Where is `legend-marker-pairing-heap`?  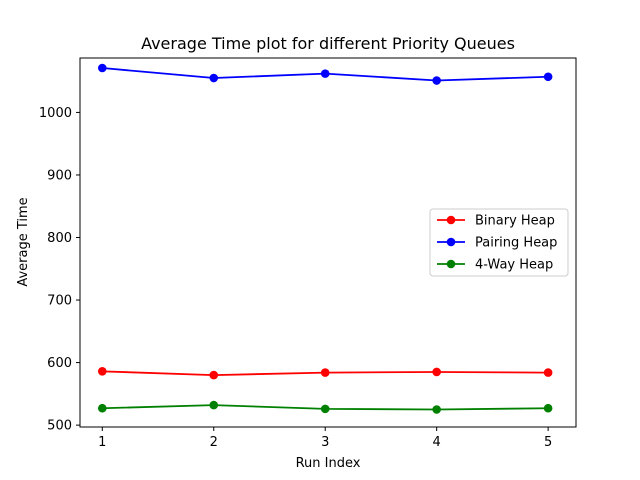 legend-marker-pairing-heap is located at coordinates (451, 242).